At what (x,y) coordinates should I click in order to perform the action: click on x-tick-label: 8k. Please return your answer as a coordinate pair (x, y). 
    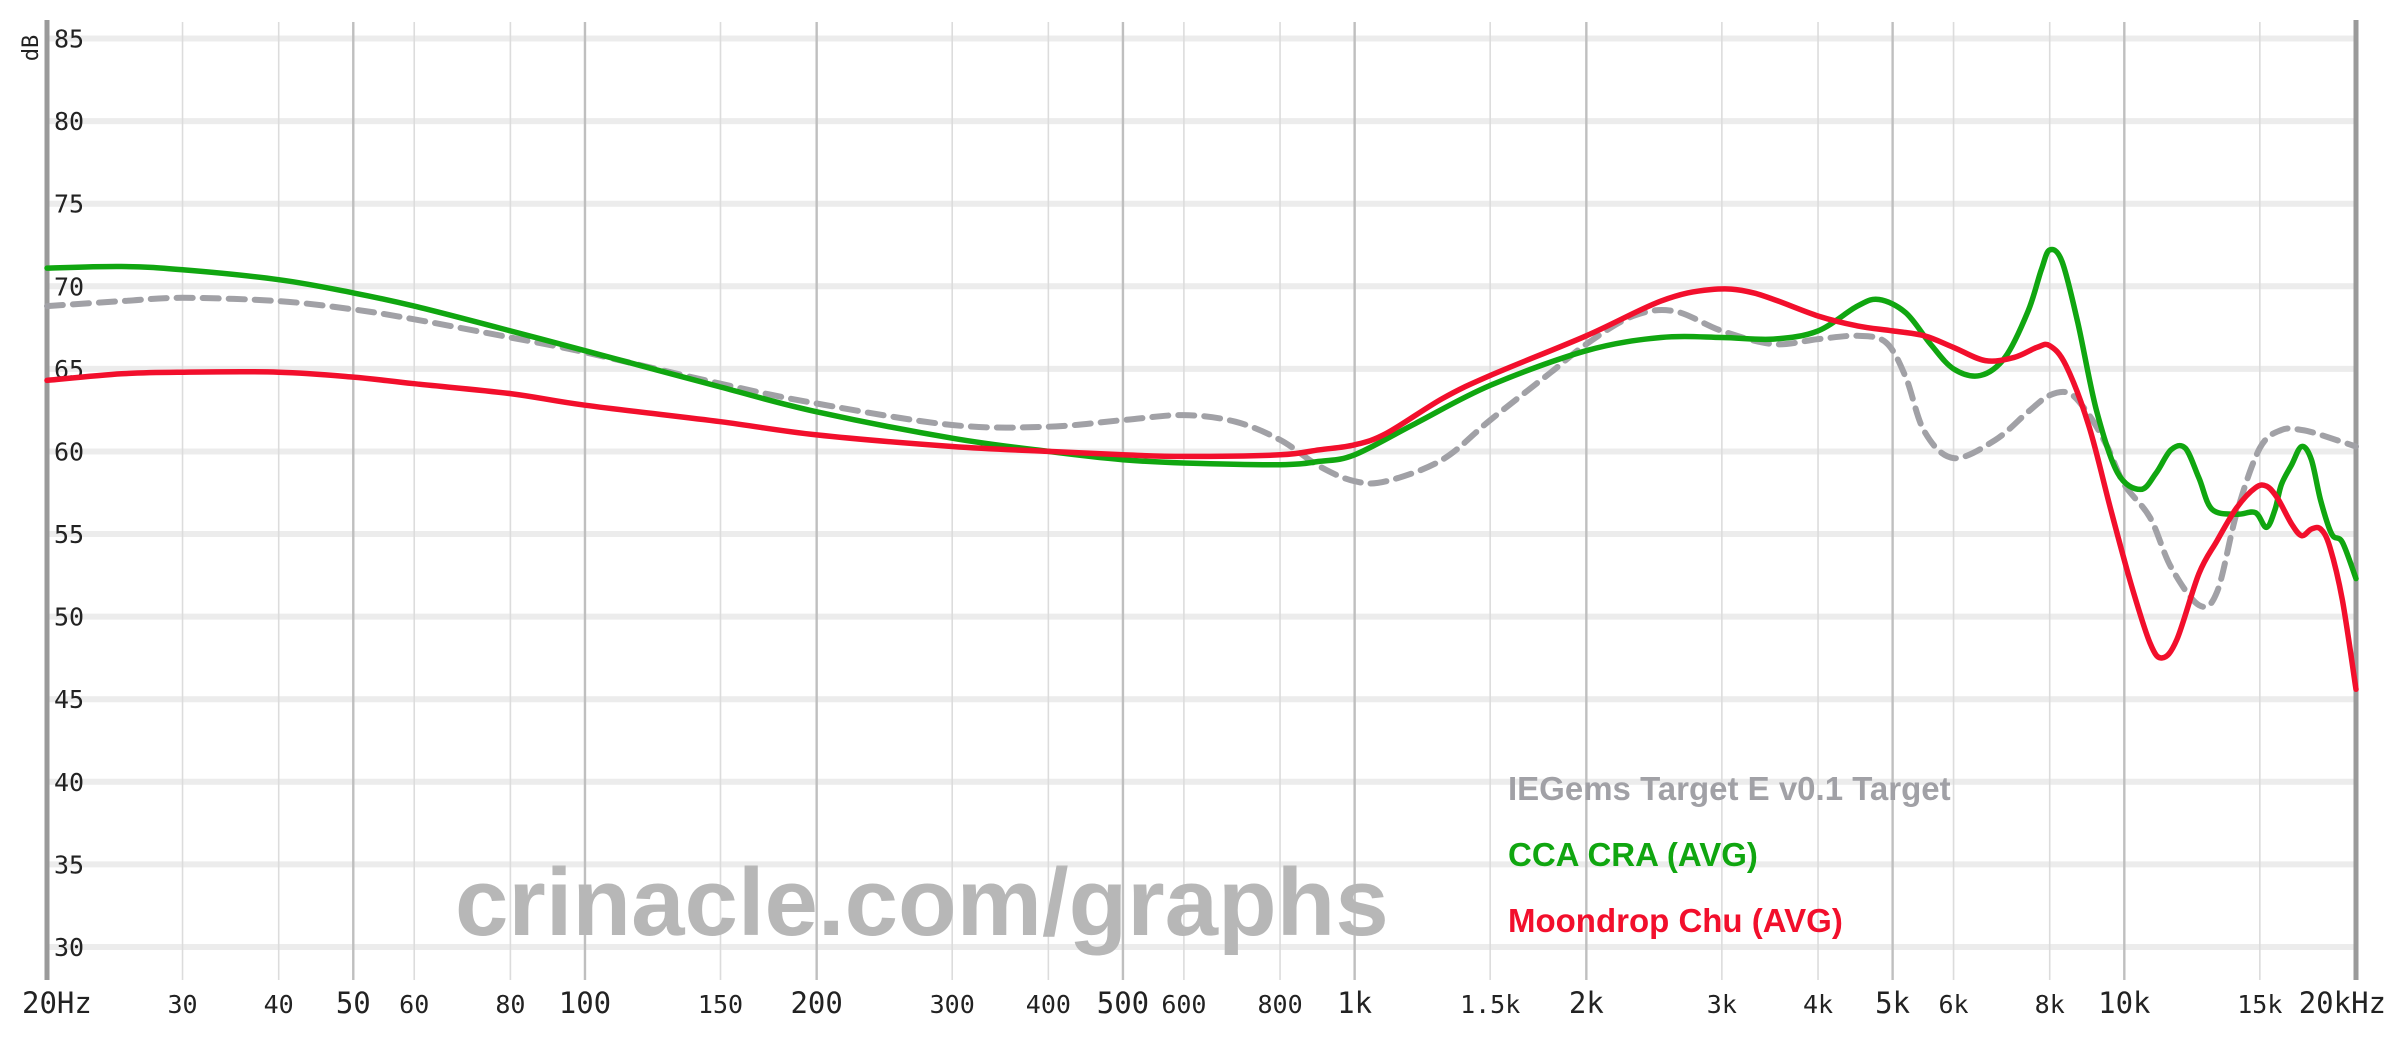
    Looking at the image, I should click on (2050, 1004).